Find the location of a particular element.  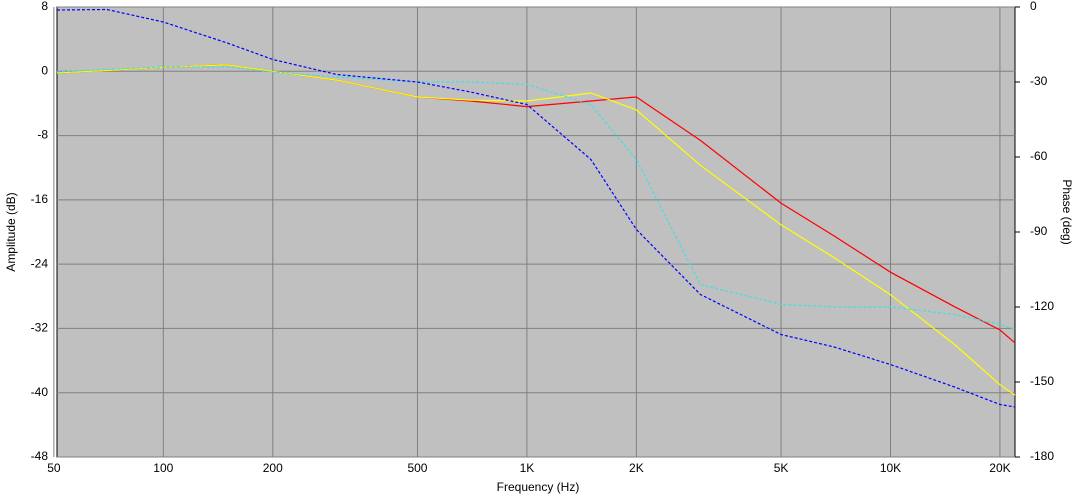

y2-tick-label: 0 is located at coordinates (1033, 6).